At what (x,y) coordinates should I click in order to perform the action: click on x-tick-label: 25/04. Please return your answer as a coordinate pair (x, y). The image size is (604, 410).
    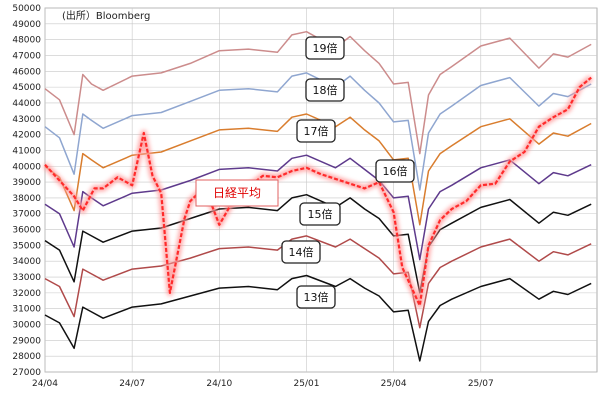
    Looking at the image, I should click on (394, 384).